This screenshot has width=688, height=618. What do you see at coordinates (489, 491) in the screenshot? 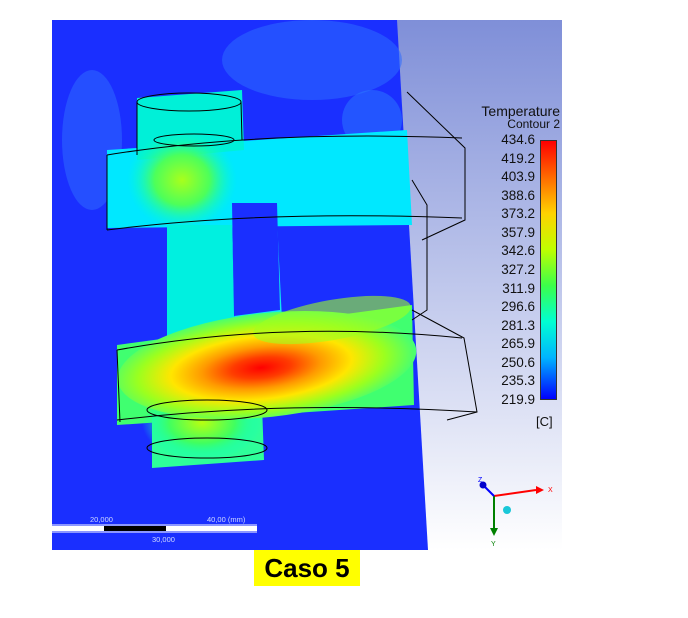
I see `z-axis-arrow` at bounding box center [489, 491].